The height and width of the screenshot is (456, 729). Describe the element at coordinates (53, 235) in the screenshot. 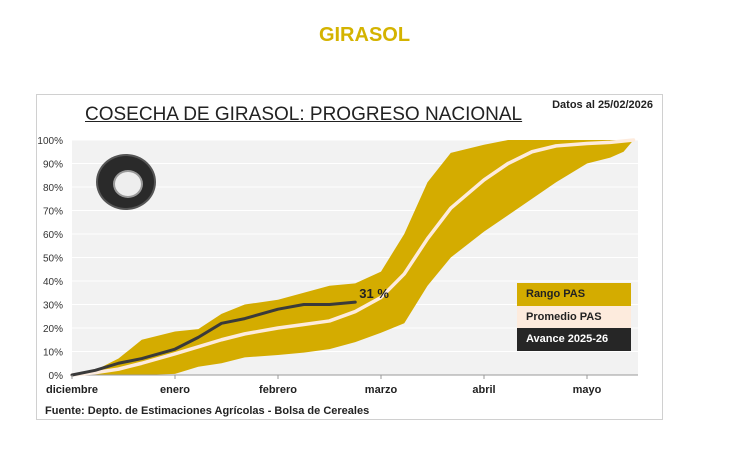

I see `y-tick-label: 60%` at that location.